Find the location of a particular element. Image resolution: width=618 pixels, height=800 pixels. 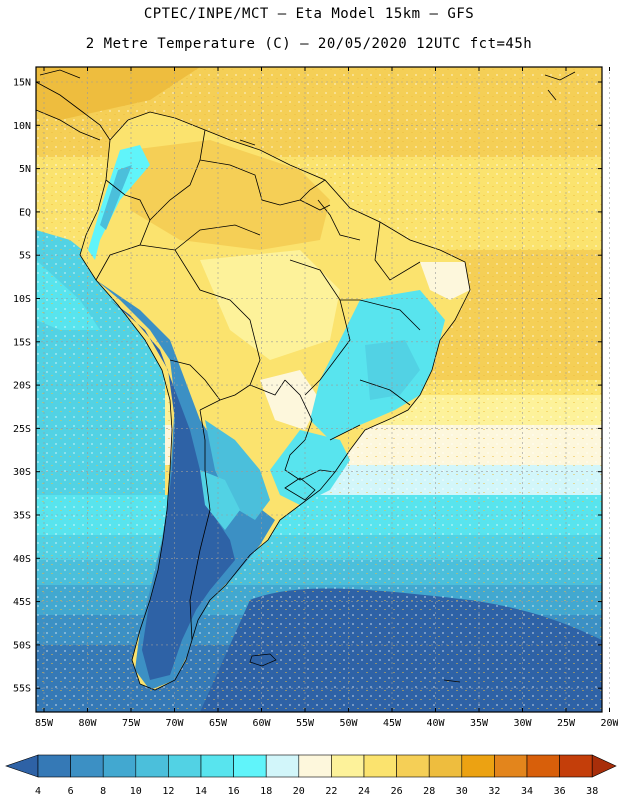

lon-label: 40W is located at coordinates (435, 723).